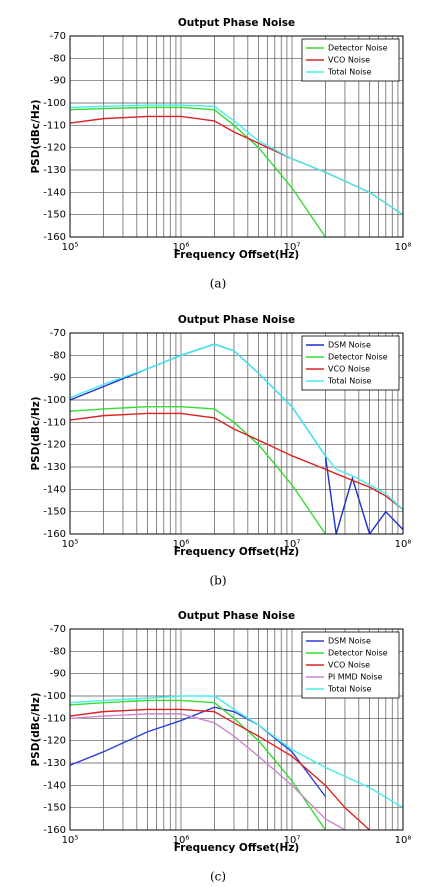 This screenshot has width=436, height=895. What do you see at coordinates (217, 581) in the screenshot?
I see `caption: (b)` at bounding box center [217, 581].